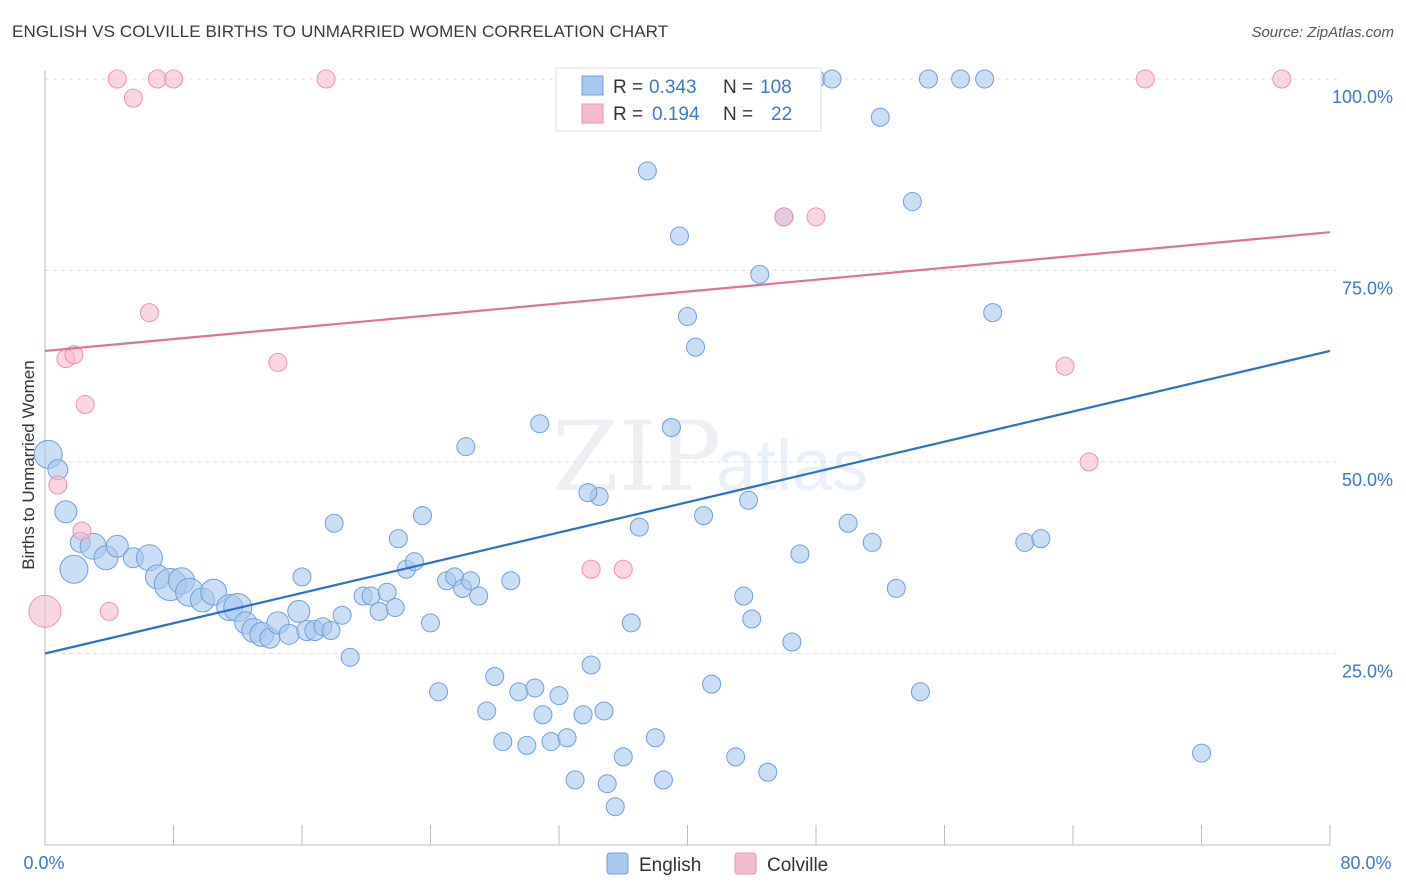 The image size is (1406, 892). Describe the element at coordinates (28, 464) in the screenshot. I see `y-axis-label: Births to Unmarried Women` at that location.